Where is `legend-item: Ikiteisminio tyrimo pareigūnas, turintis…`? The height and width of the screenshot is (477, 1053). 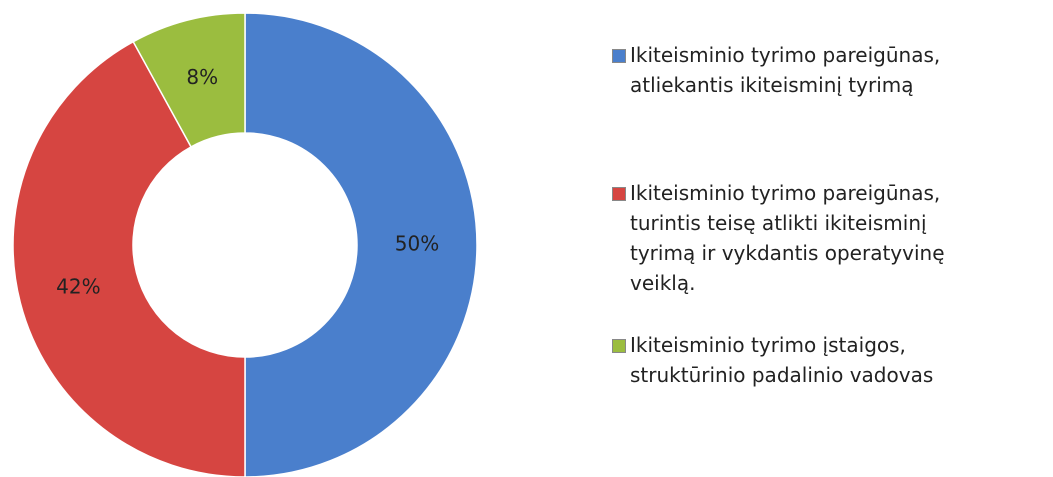
legend-item: Ikiteisminio tyrimo pareigūnas, turintis… is located at coordinates (797, 238).